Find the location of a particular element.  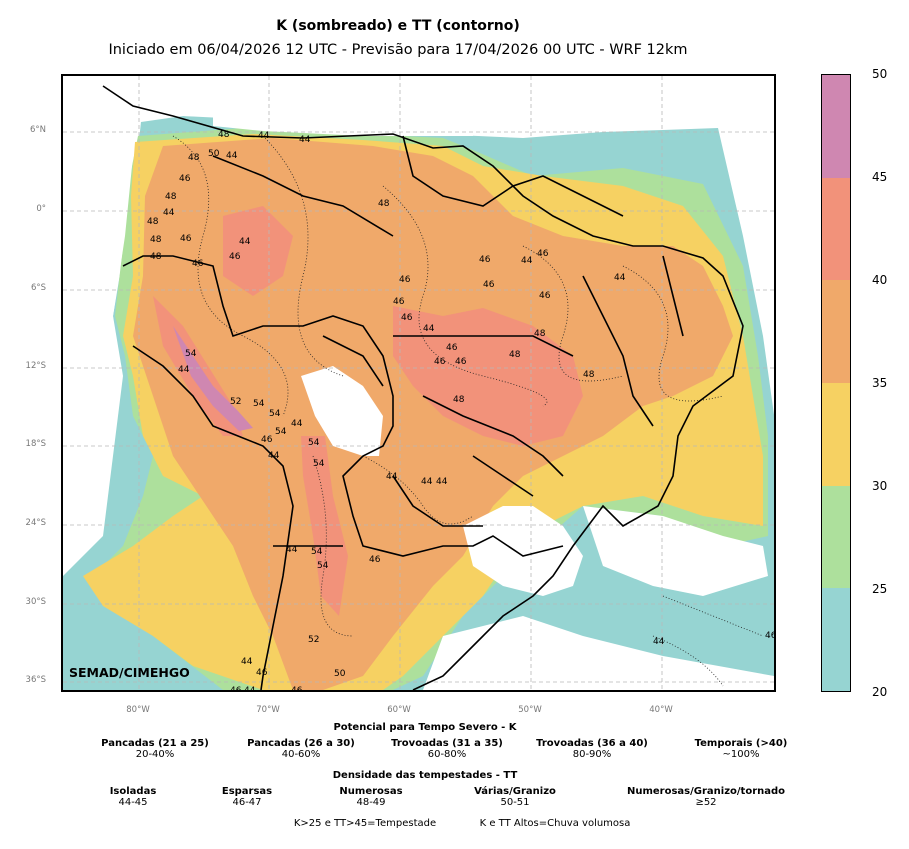

legend-footer-left: K>25 e TT>45=Tempestade is located at coordinates (365, 823).